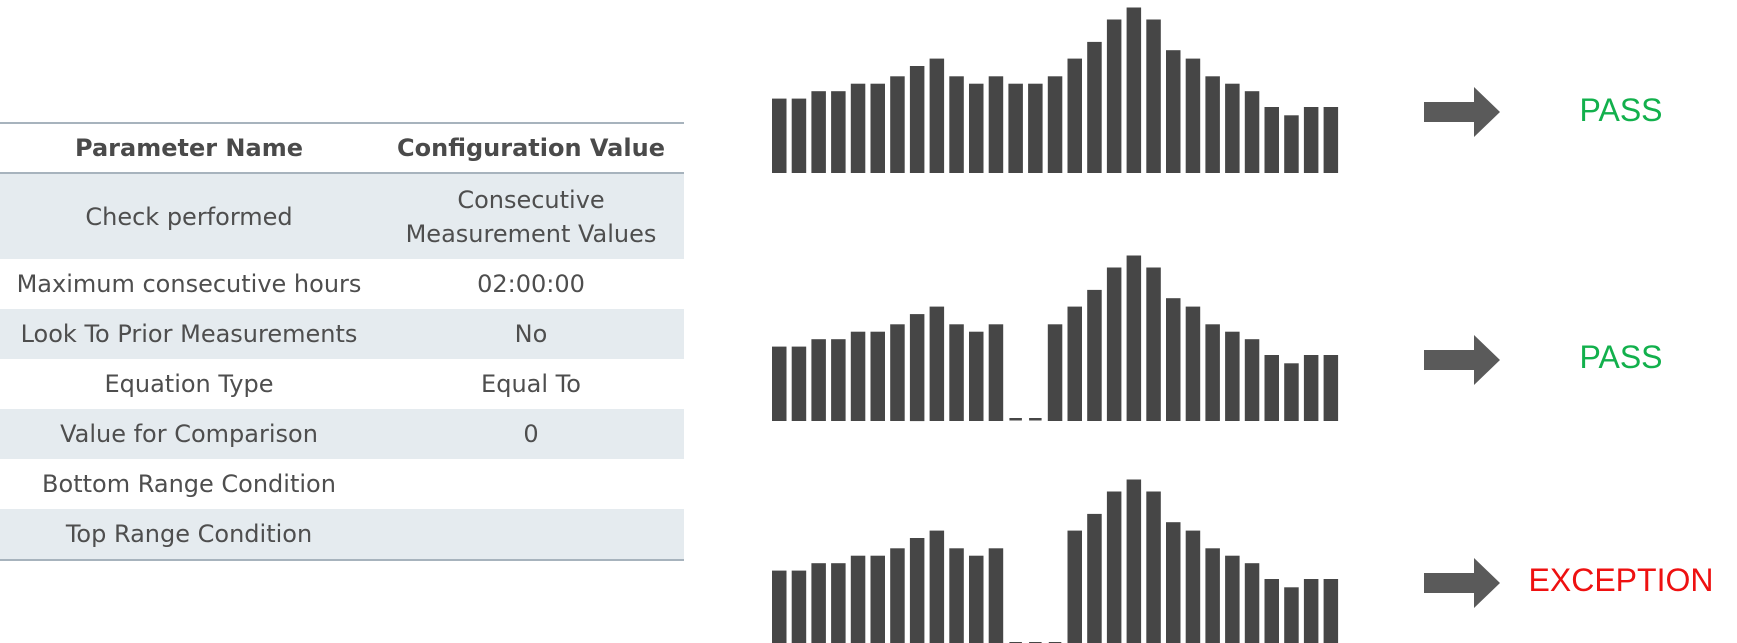 The width and height of the screenshot is (1737, 643). I want to click on table-row: Bottom Range Condition, so click(342, 484).